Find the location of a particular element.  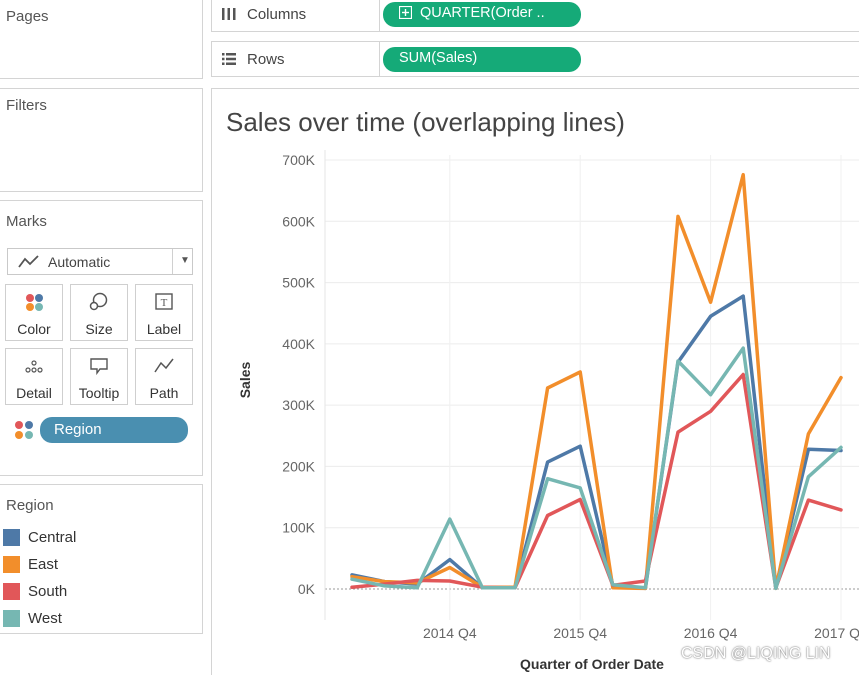

y-tick-label: 0K is located at coordinates (307, 589).